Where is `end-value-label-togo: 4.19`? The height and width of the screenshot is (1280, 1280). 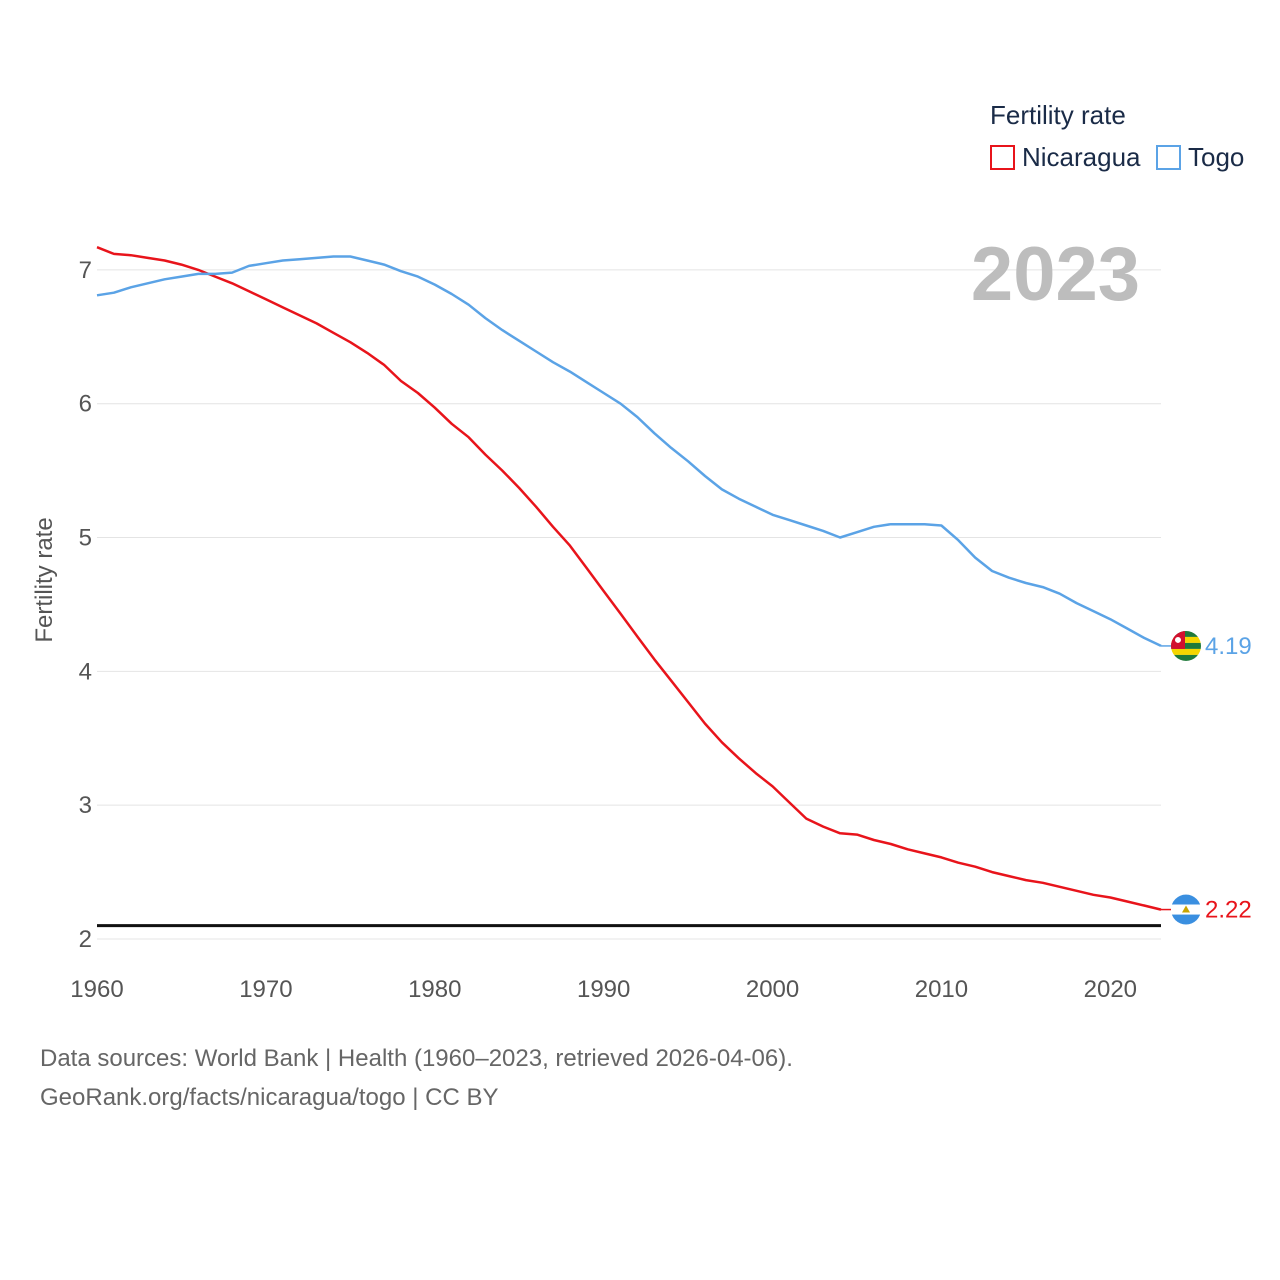 end-value-label-togo: 4.19 is located at coordinates (1228, 646).